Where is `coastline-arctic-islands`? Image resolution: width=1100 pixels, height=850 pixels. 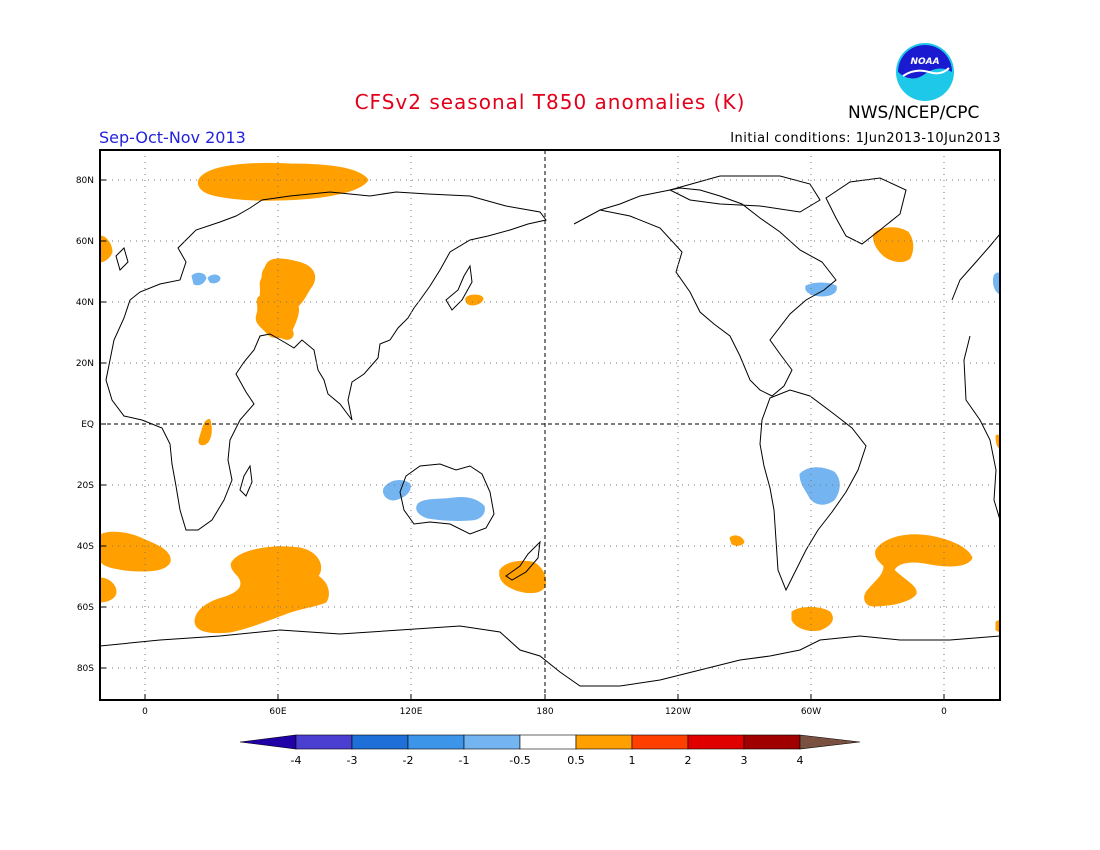
coastline-arctic-islands is located at coordinates (744, 194).